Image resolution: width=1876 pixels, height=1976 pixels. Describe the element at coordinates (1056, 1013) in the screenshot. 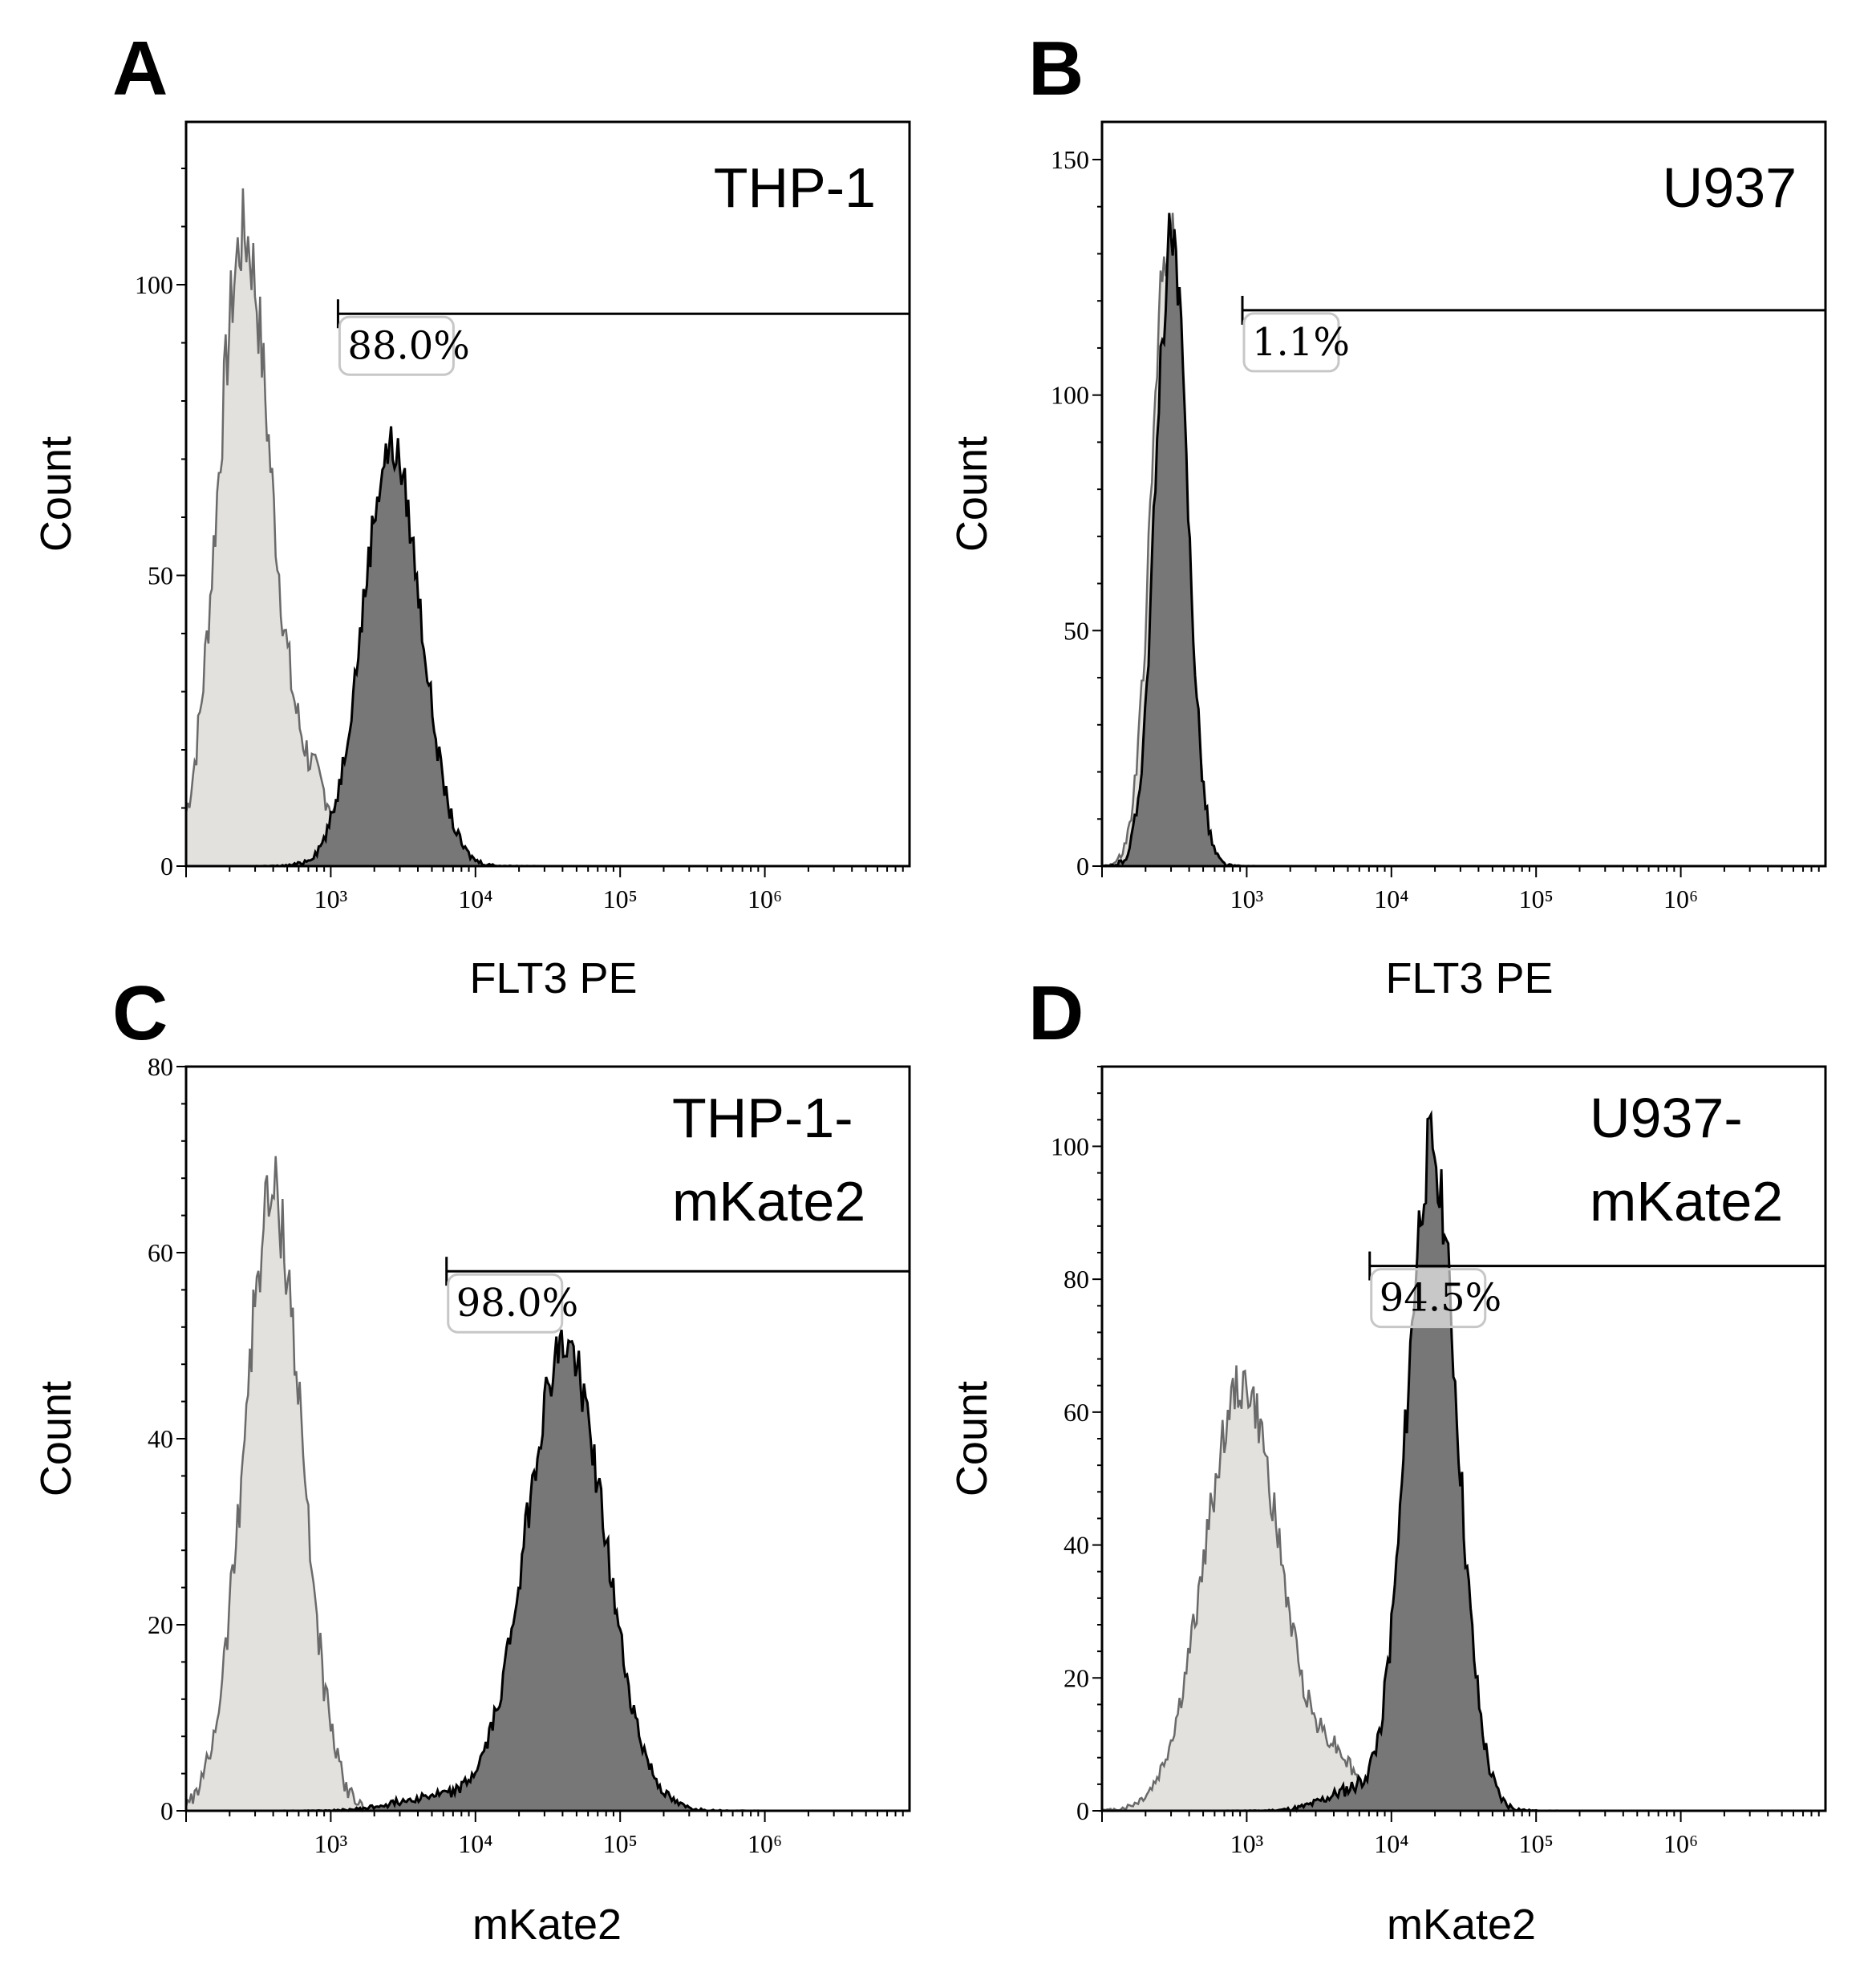

I see `panel-letter-d: D` at that location.